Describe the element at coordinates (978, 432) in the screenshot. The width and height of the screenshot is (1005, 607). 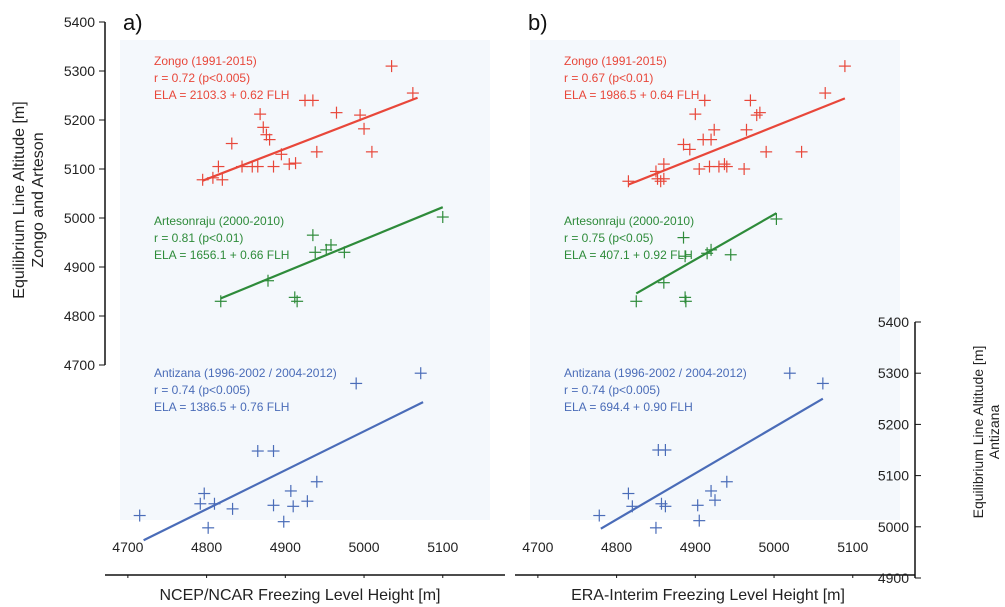
I see `y-axis-label-right-line1: Equilibrium Line Altitude [m]` at that location.